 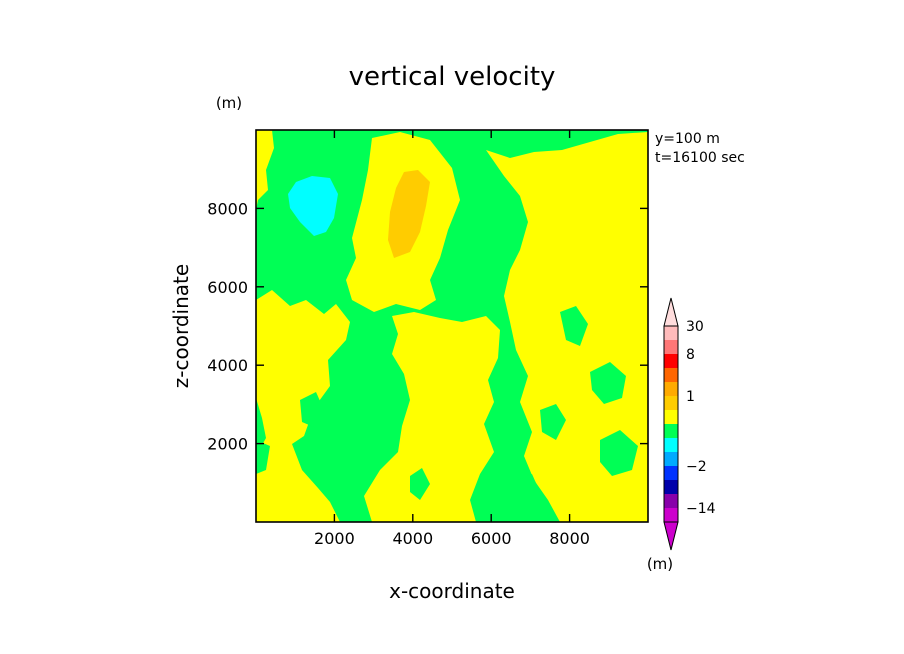 I want to click on x-tick-label: 4000, so click(x=412, y=538).